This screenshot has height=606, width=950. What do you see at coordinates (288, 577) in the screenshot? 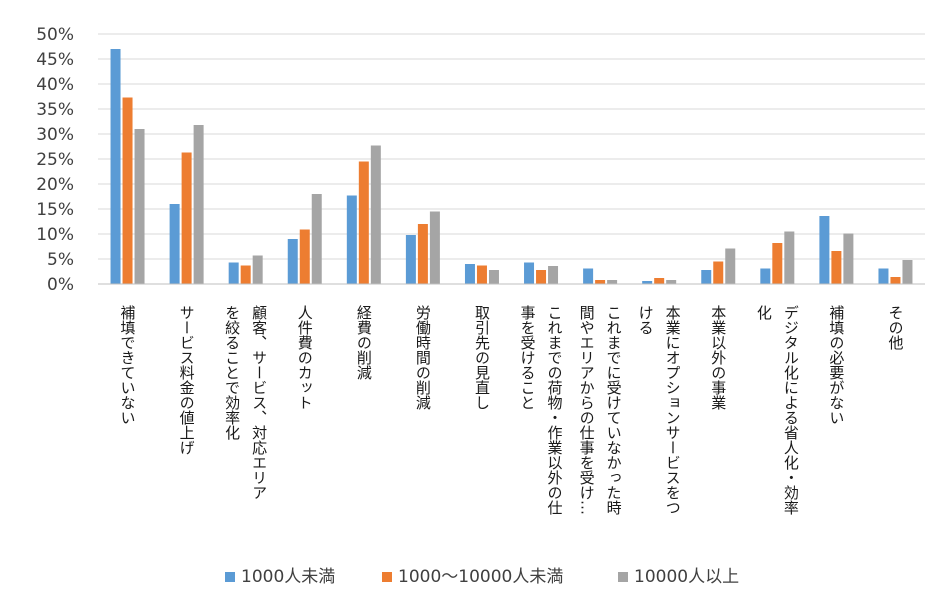
I see `legend-label: 1000人未満` at bounding box center [288, 577].